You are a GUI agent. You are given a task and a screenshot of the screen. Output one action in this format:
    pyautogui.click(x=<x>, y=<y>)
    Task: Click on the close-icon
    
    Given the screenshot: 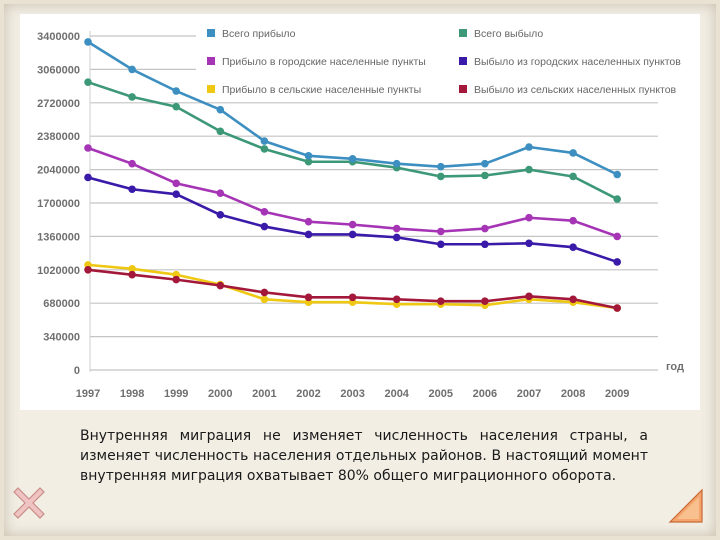 What is the action you would take?
    pyautogui.click(x=29, y=503)
    